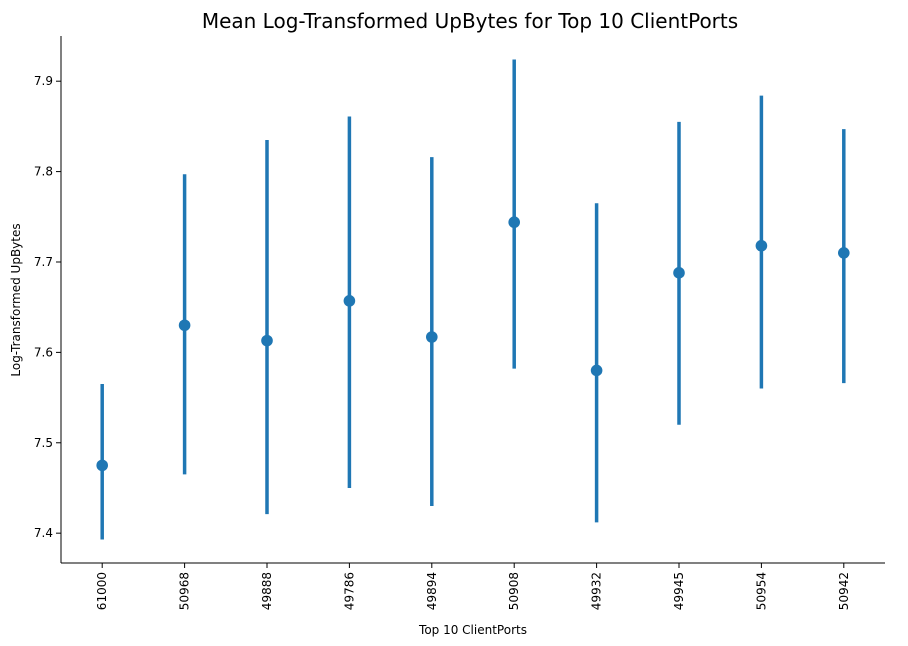 The height and width of the screenshot is (646, 908). I want to click on x-tick-label: 49932, so click(597, 591).